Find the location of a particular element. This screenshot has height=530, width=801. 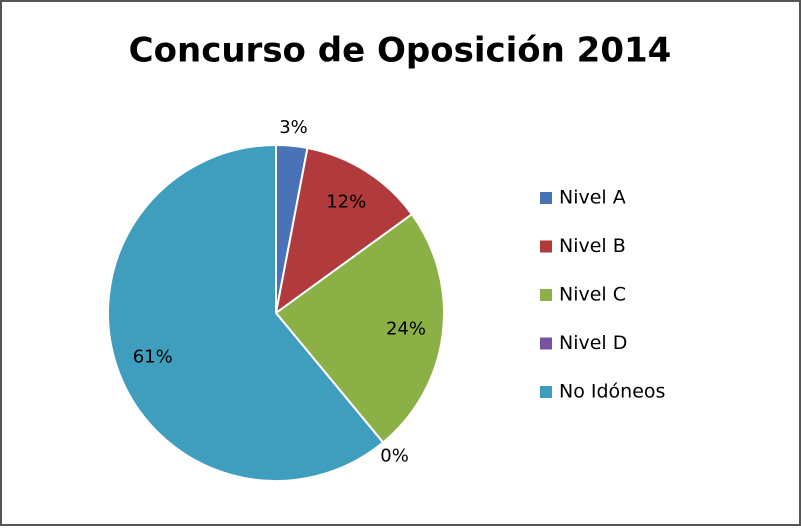

data-label: 12% is located at coordinates (346, 201).